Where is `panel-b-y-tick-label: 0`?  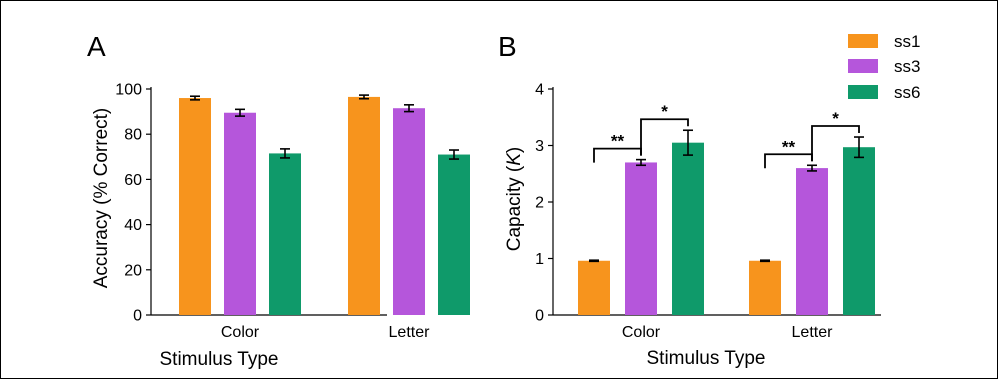 panel-b-y-tick-label: 0 is located at coordinates (539, 316).